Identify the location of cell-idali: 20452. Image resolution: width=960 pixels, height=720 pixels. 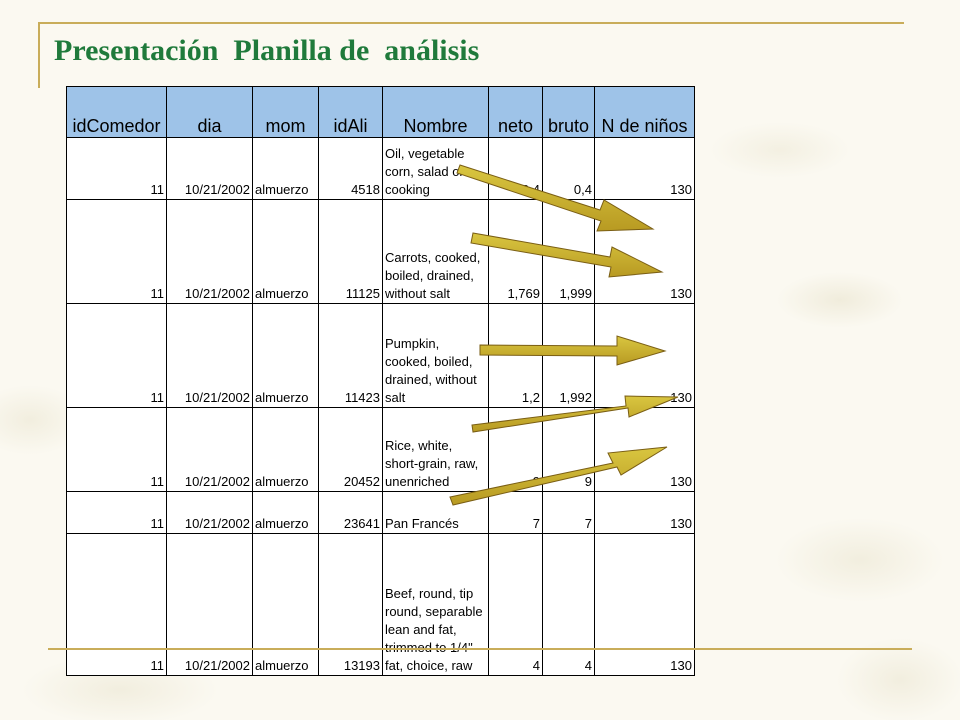
(350, 449).